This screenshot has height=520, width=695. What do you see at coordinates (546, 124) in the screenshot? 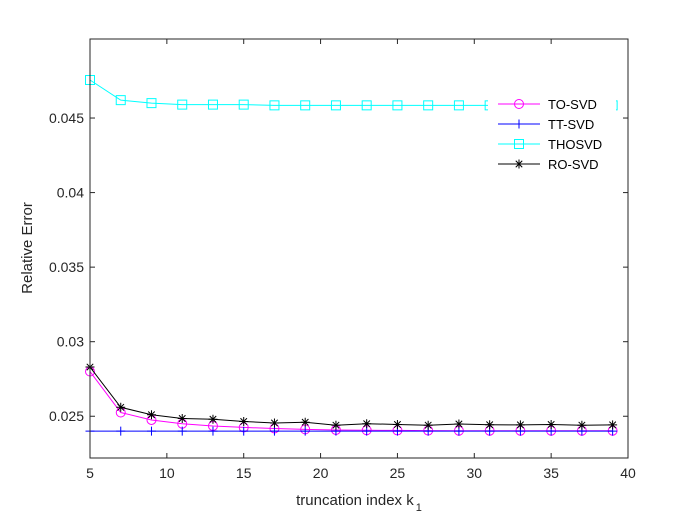
I see `legend-item: TT-SVD` at bounding box center [546, 124].